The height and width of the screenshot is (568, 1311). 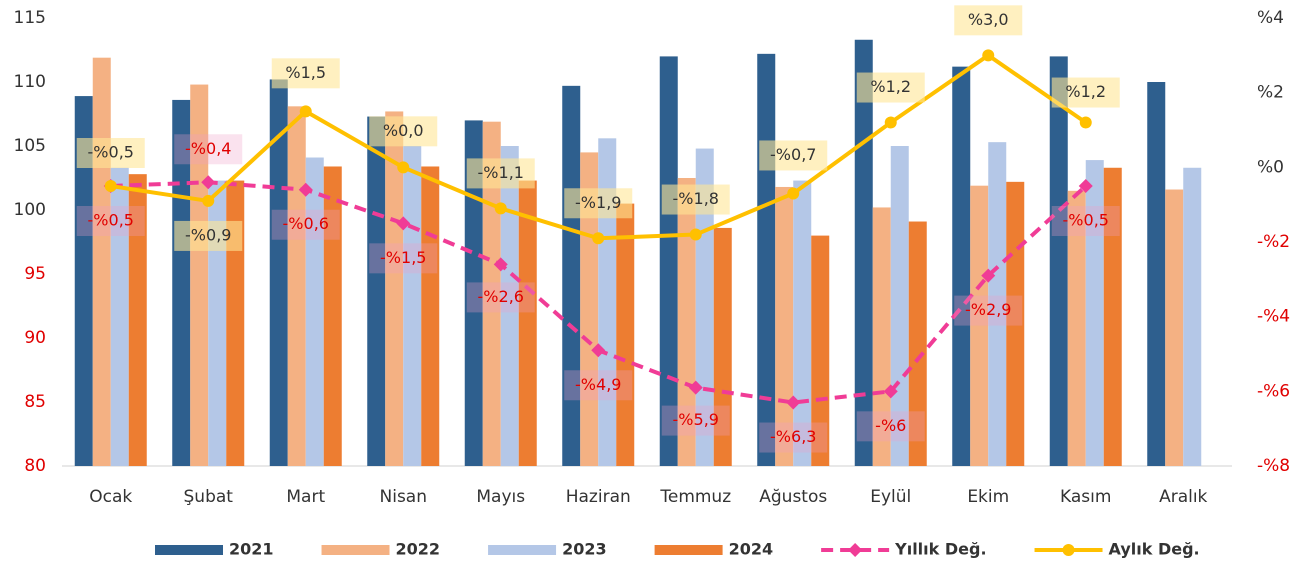 I want to click on value-label: -%2,9, so click(x=988, y=309).